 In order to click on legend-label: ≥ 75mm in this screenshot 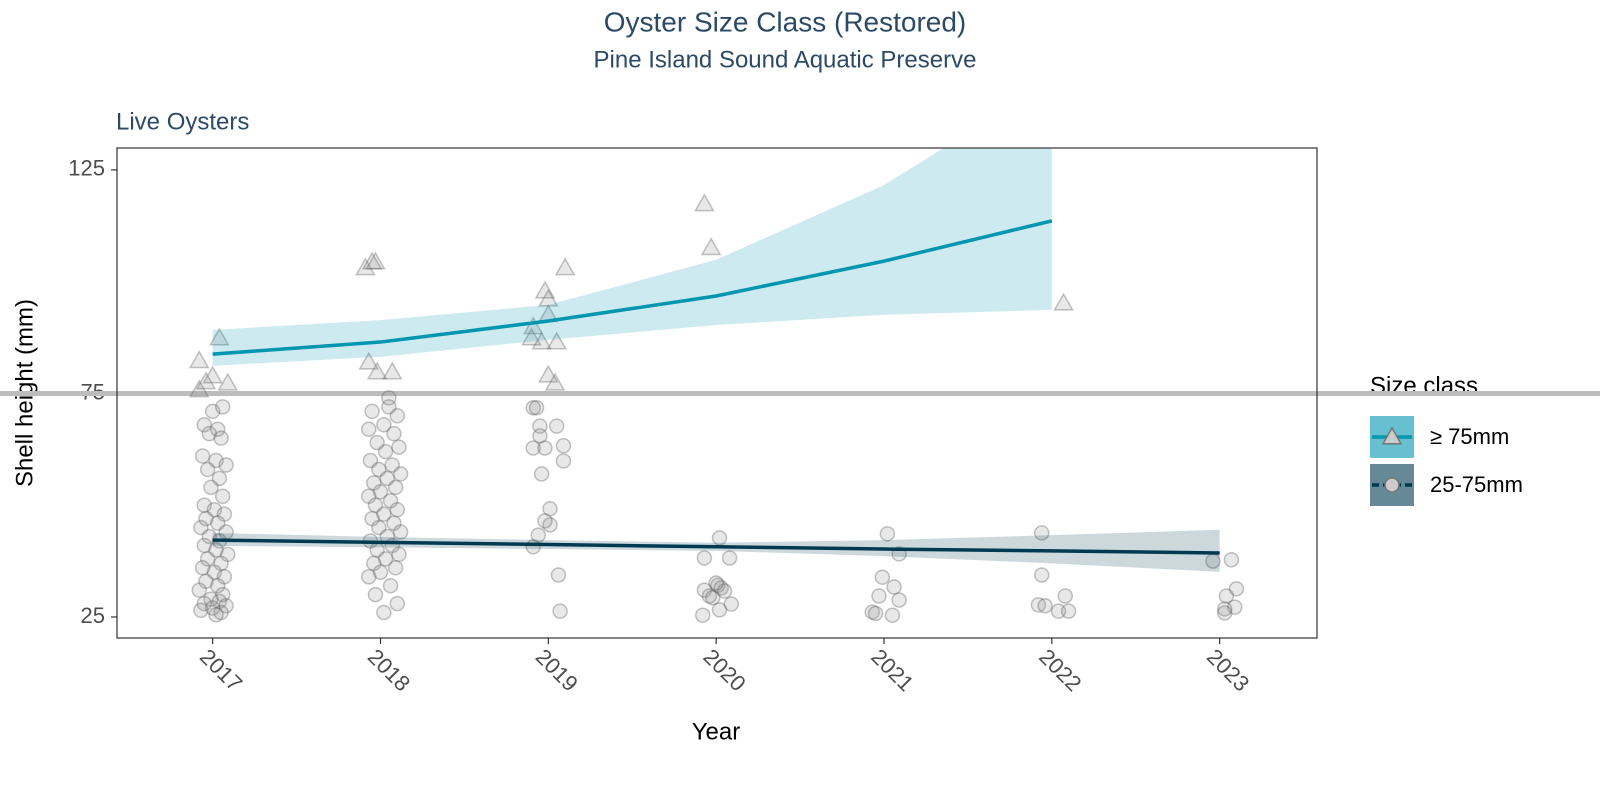, I will do `click(1469, 436)`.